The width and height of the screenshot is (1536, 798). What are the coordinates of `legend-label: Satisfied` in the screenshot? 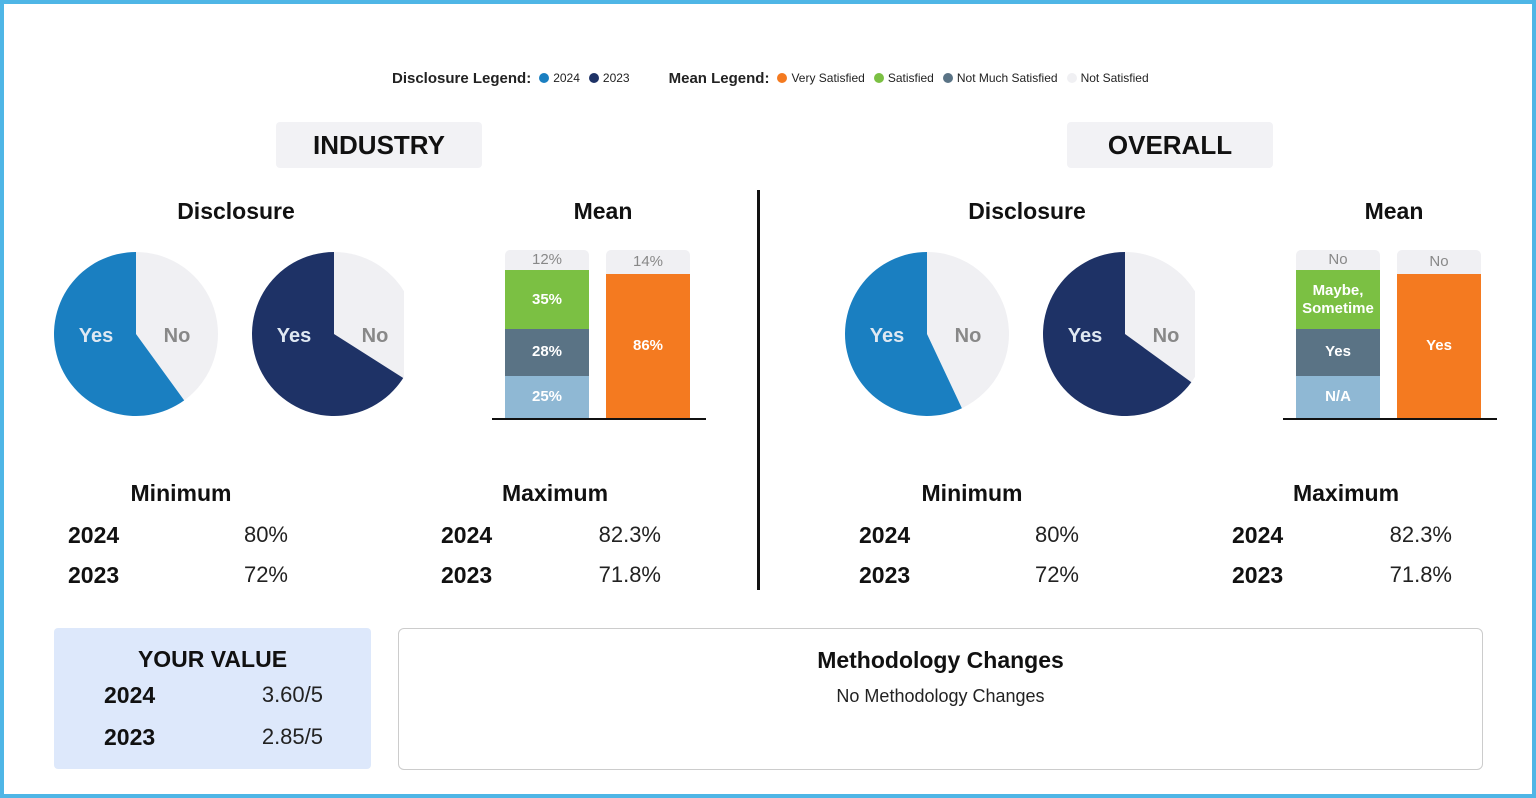 It's located at (910, 78).